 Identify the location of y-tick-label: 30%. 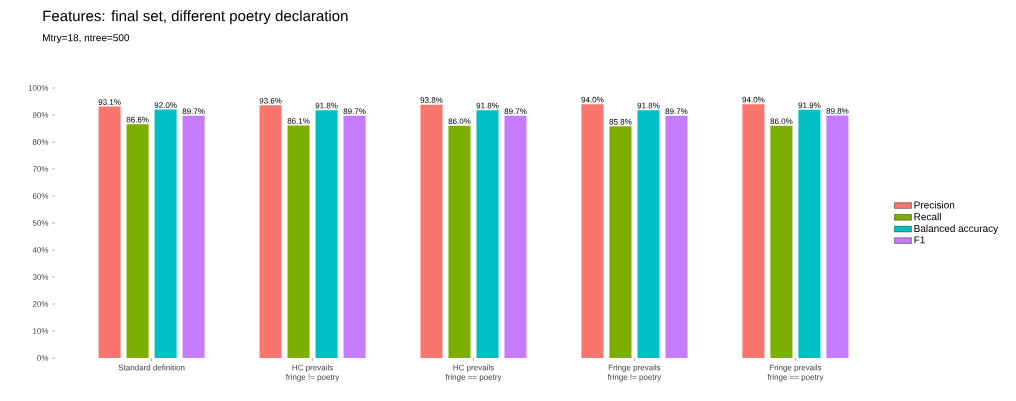
(40, 277).